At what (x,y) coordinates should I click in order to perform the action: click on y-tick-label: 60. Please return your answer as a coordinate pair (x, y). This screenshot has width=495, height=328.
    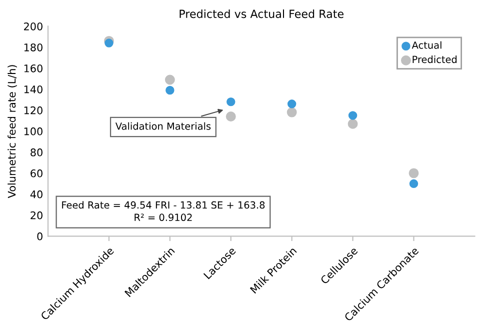
    Looking at the image, I should click on (36, 173).